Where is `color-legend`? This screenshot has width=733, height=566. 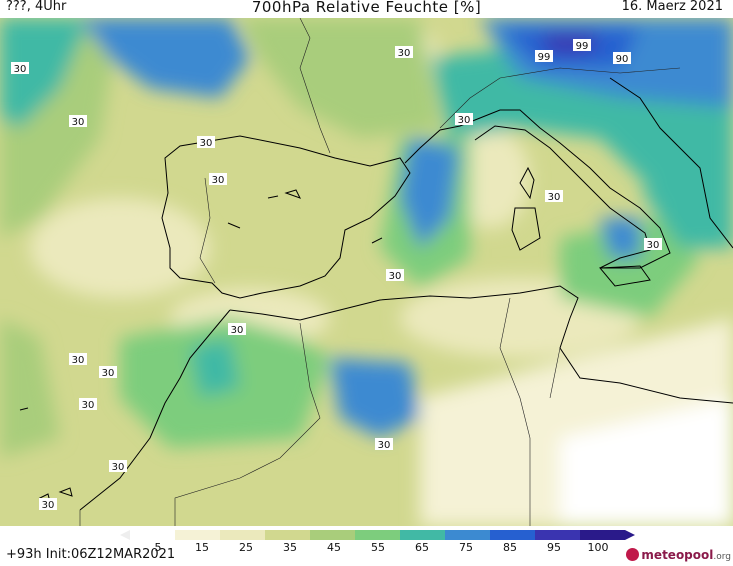 color-legend is located at coordinates (377, 535).